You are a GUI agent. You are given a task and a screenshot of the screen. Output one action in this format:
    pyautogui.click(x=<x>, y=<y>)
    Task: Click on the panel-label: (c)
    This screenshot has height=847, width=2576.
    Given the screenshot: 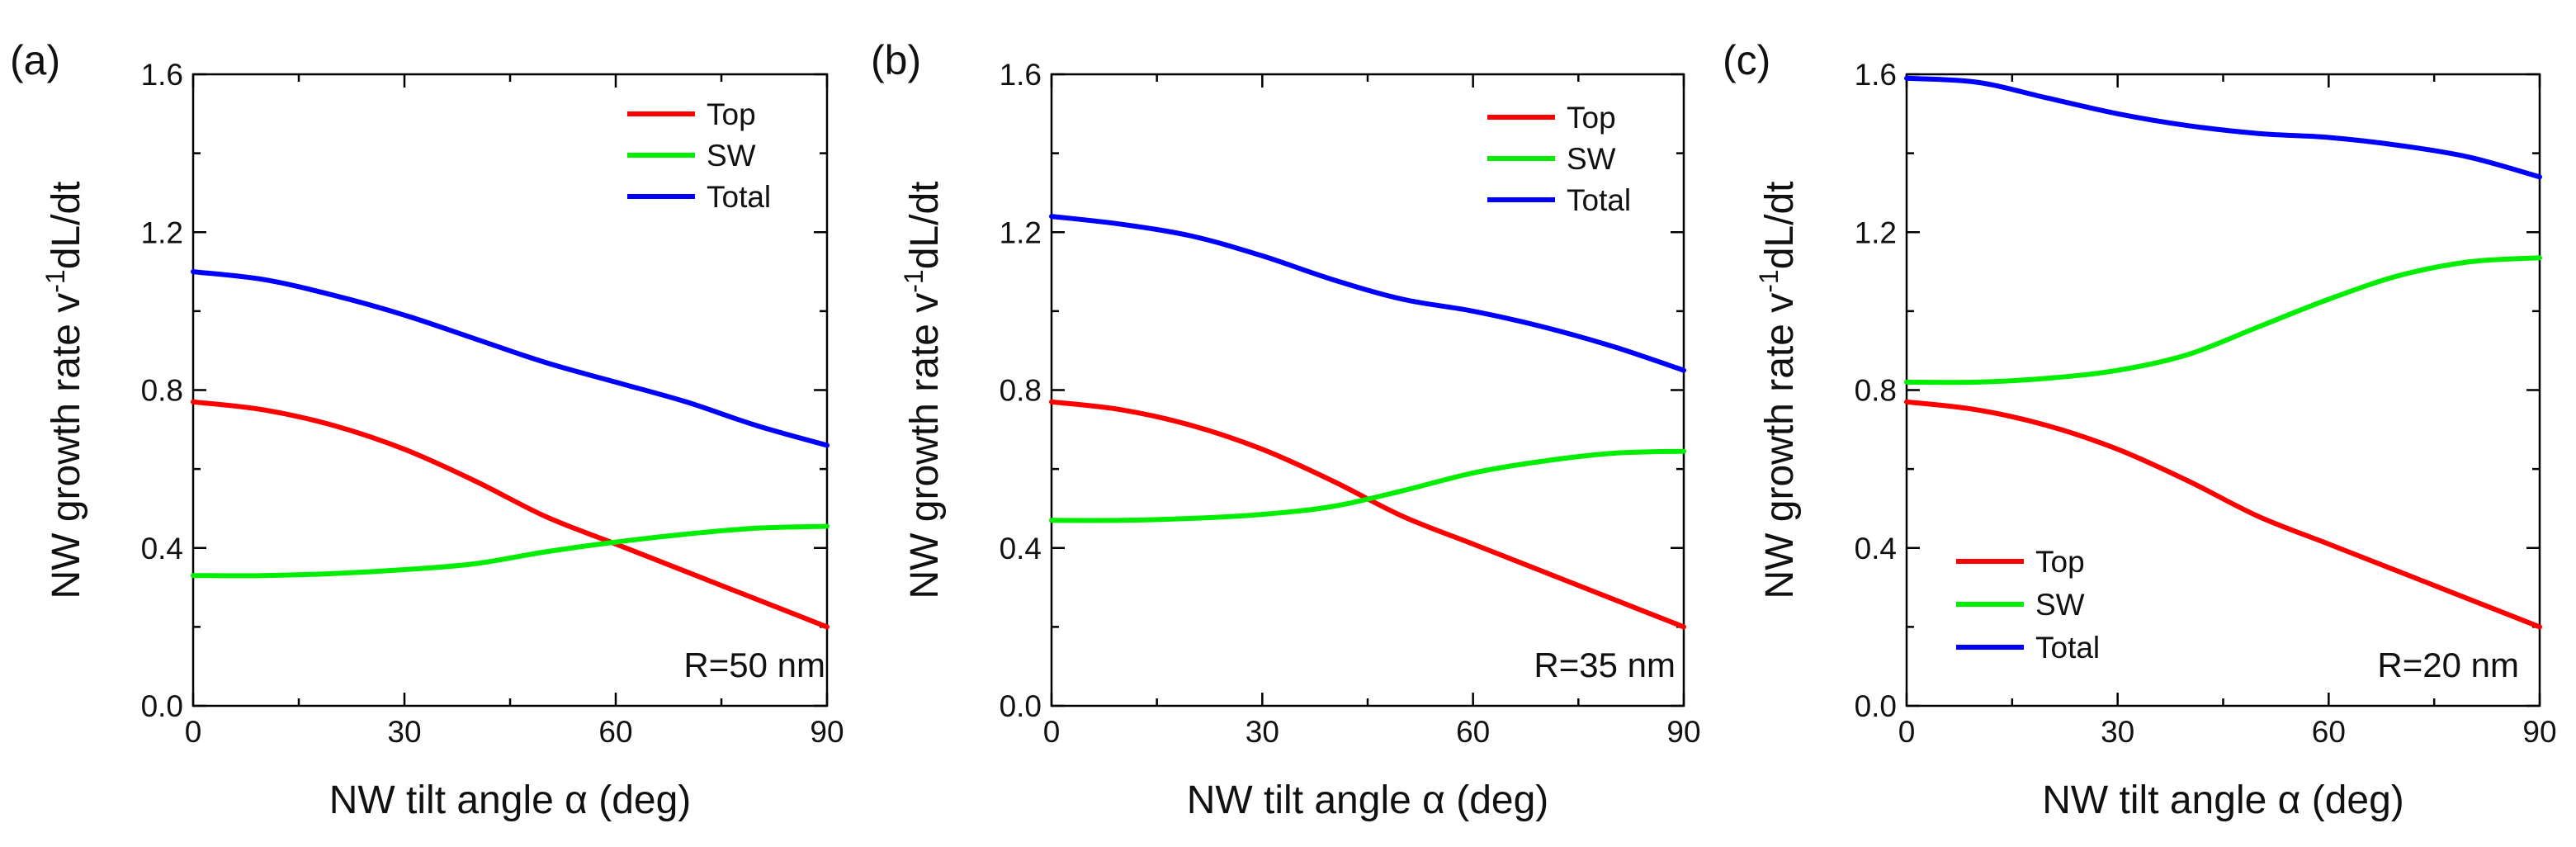 What is the action you would take?
    pyautogui.click(x=1746, y=60)
    